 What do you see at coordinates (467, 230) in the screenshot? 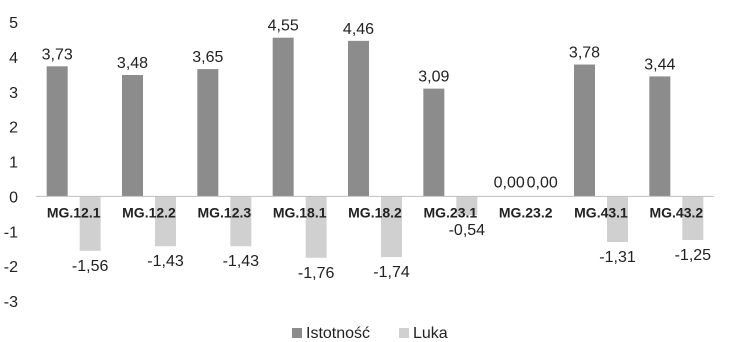
I see `data-label-luka: -0,54` at bounding box center [467, 230].